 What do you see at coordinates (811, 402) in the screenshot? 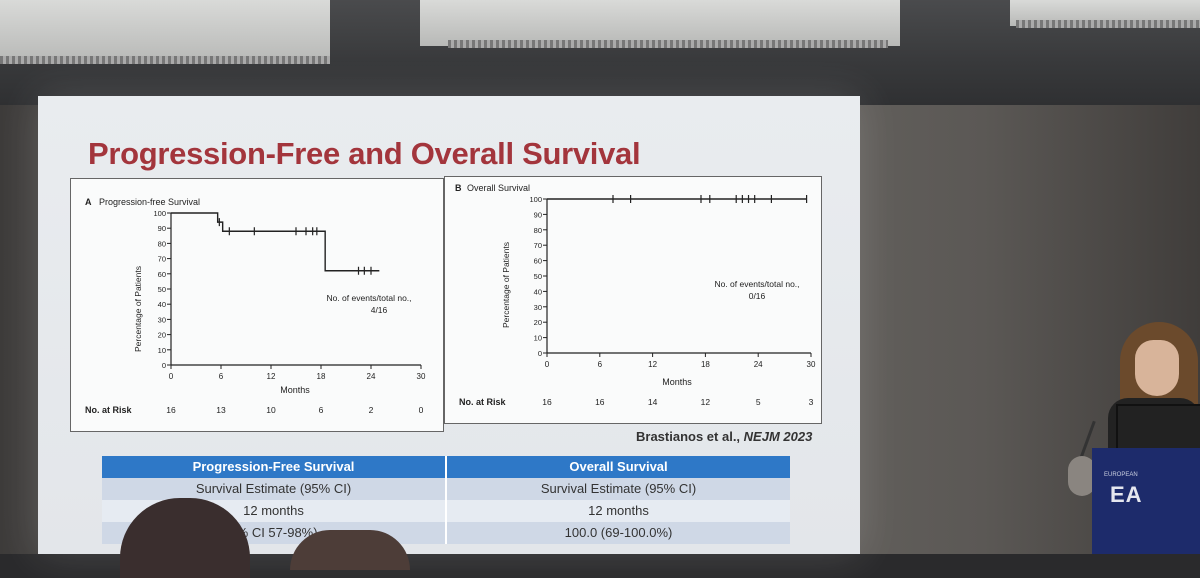
I see `at-risk-value: 3` at bounding box center [811, 402].